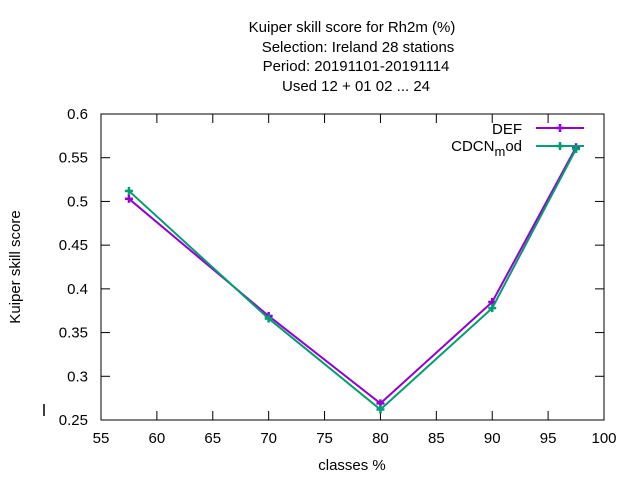 The height and width of the screenshot is (480, 640). Describe the element at coordinates (492, 438) in the screenshot. I see `x-tick-label: 90` at that location.